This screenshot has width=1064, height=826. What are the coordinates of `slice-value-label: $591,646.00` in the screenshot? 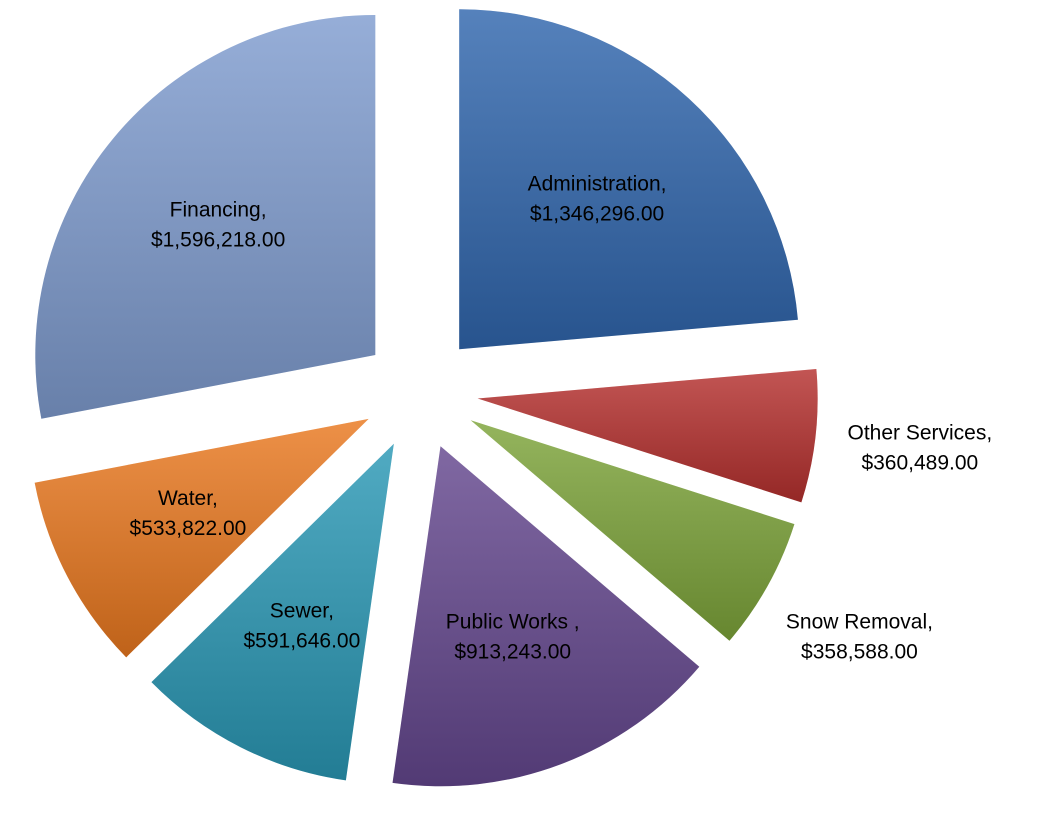 It's located at (301, 640).